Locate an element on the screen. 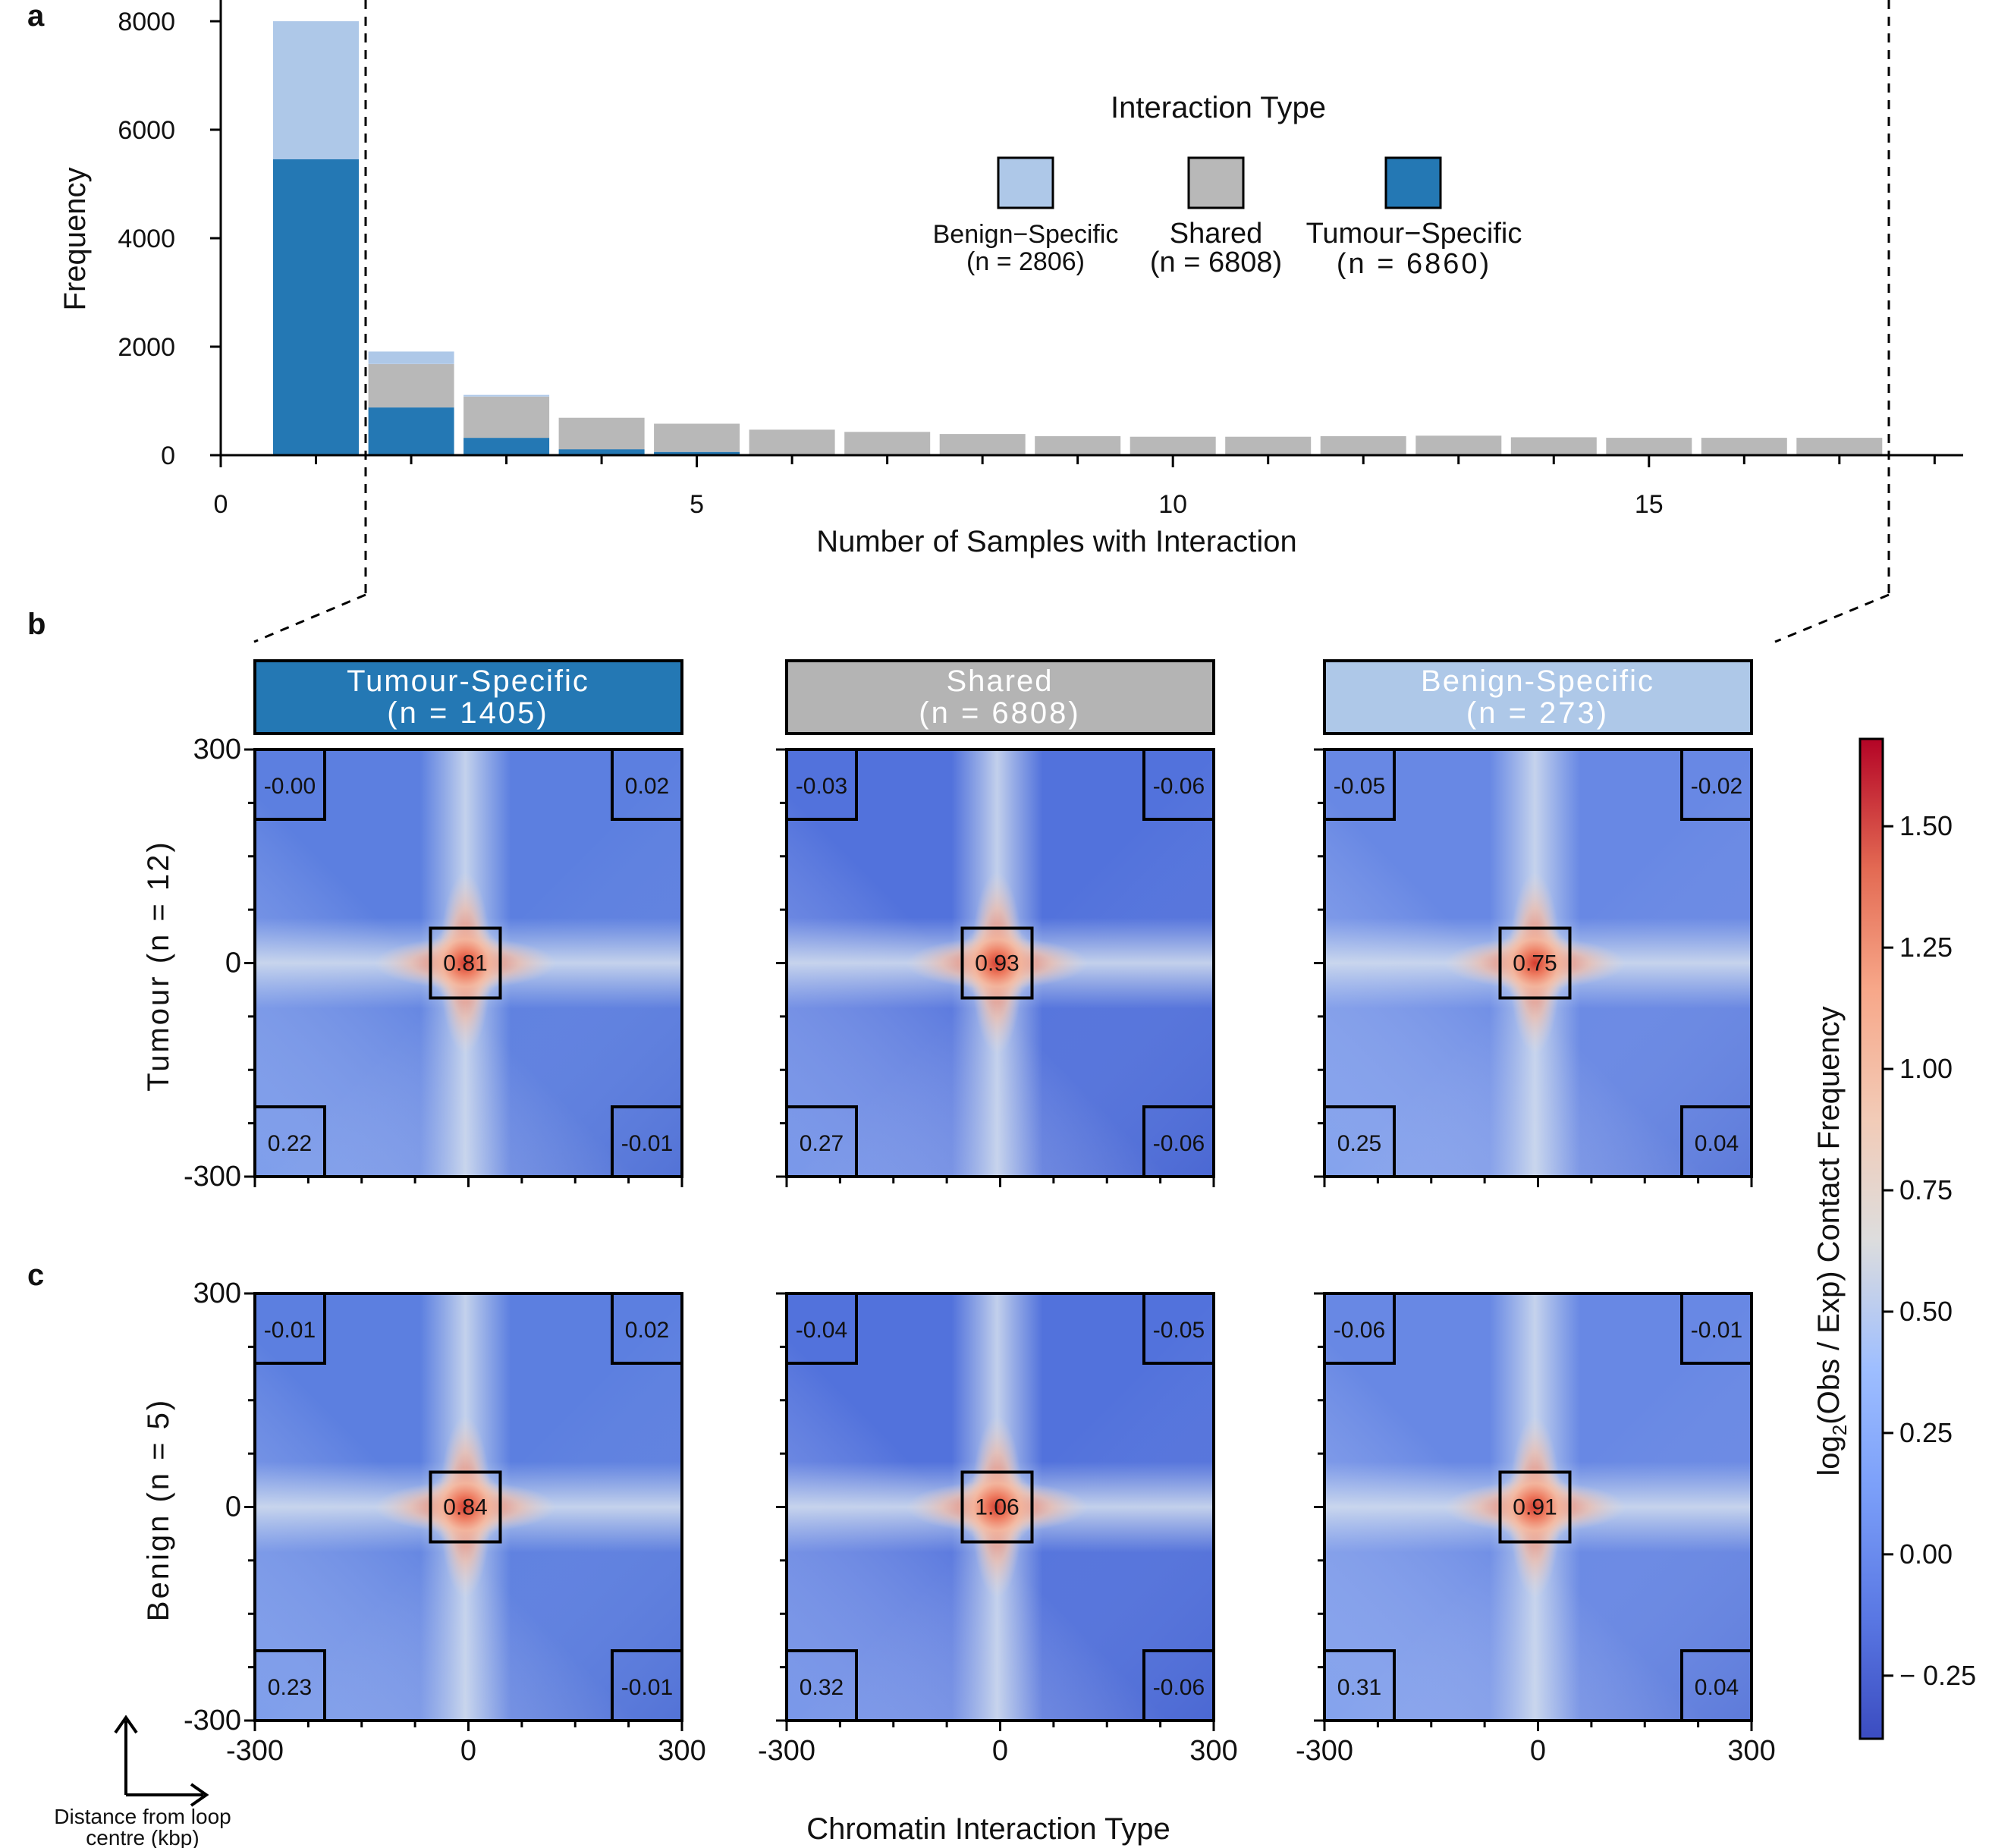 The height and width of the screenshot is (1848, 2014). heatmap-0-2: 0.75 -0.05 -0.02 0.25 0.04 is located at coordinates (1533, 967).